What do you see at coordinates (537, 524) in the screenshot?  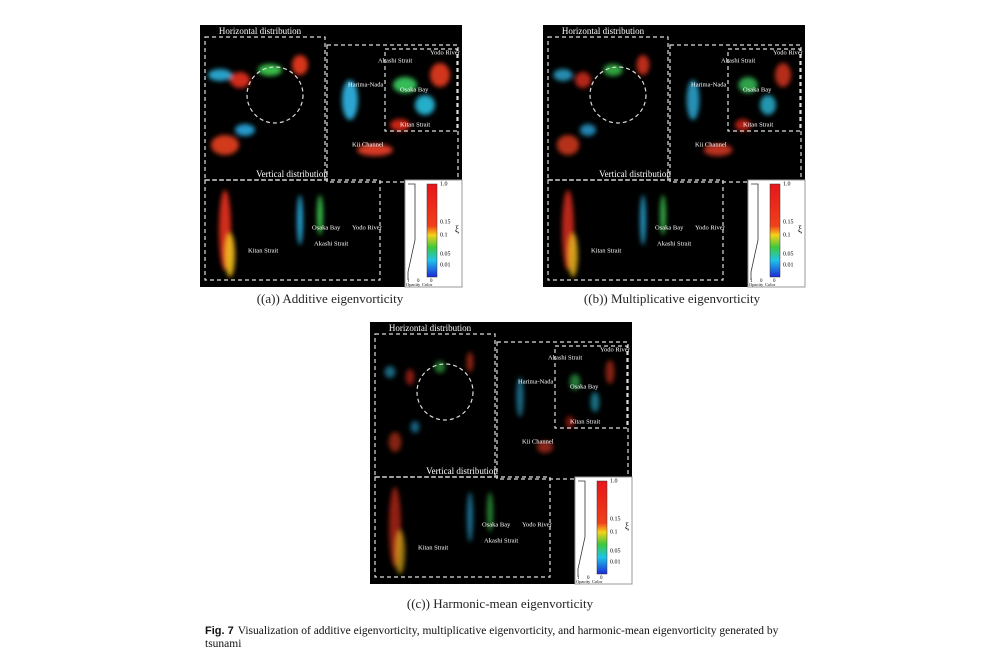 I see `vertical-label: Yodo River` at bounding box center [537, 524].